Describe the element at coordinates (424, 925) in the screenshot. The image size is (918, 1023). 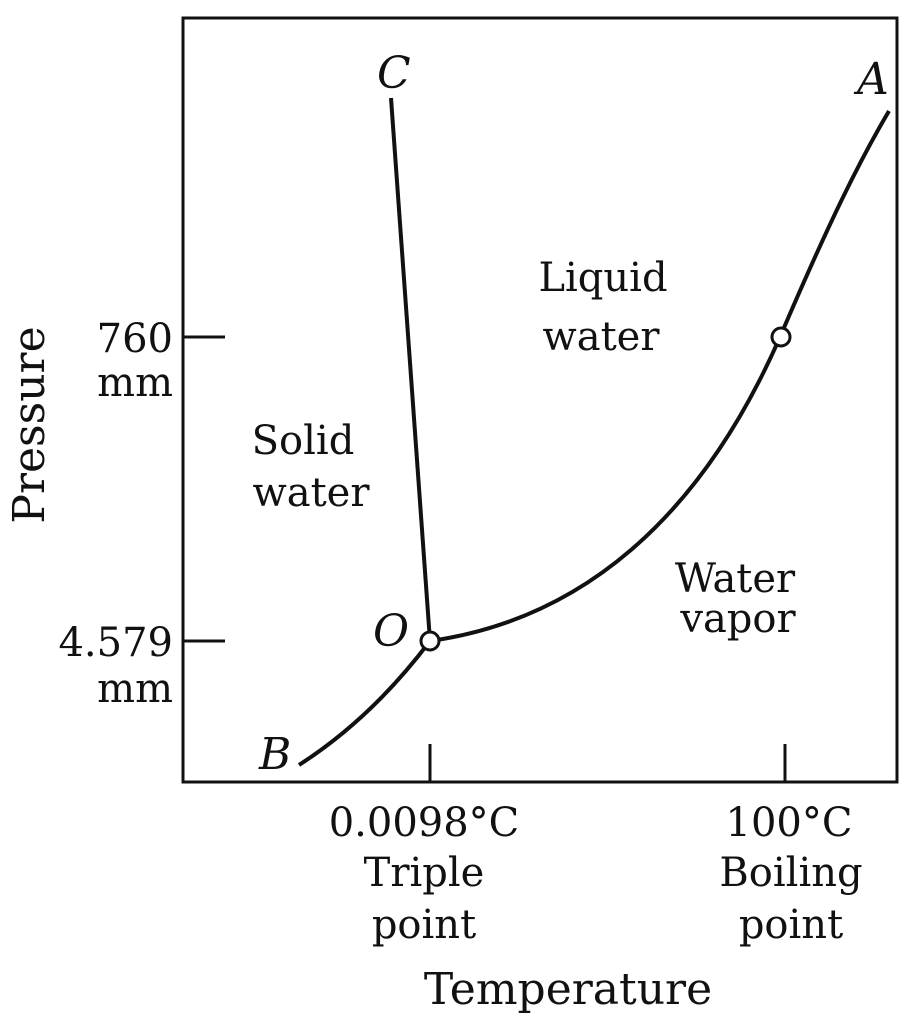
I see `x-tick-label-triple-line3: point` at that location.